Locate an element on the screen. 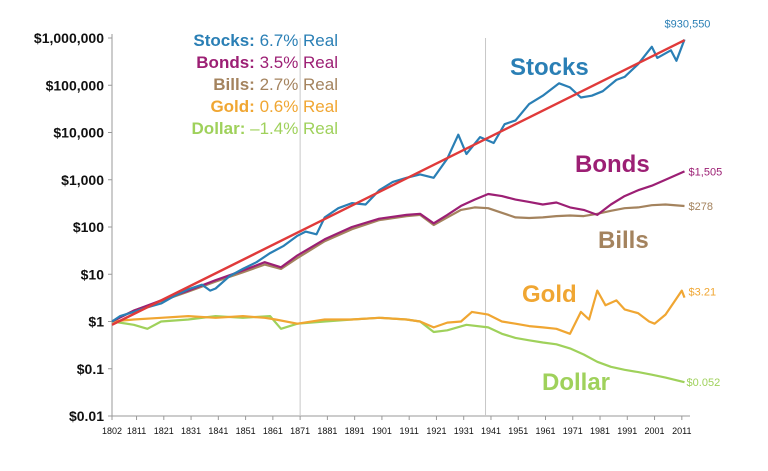 This screenshot has height=471, width=768. legend-name: Gold: is located at coordinates (232, 106).